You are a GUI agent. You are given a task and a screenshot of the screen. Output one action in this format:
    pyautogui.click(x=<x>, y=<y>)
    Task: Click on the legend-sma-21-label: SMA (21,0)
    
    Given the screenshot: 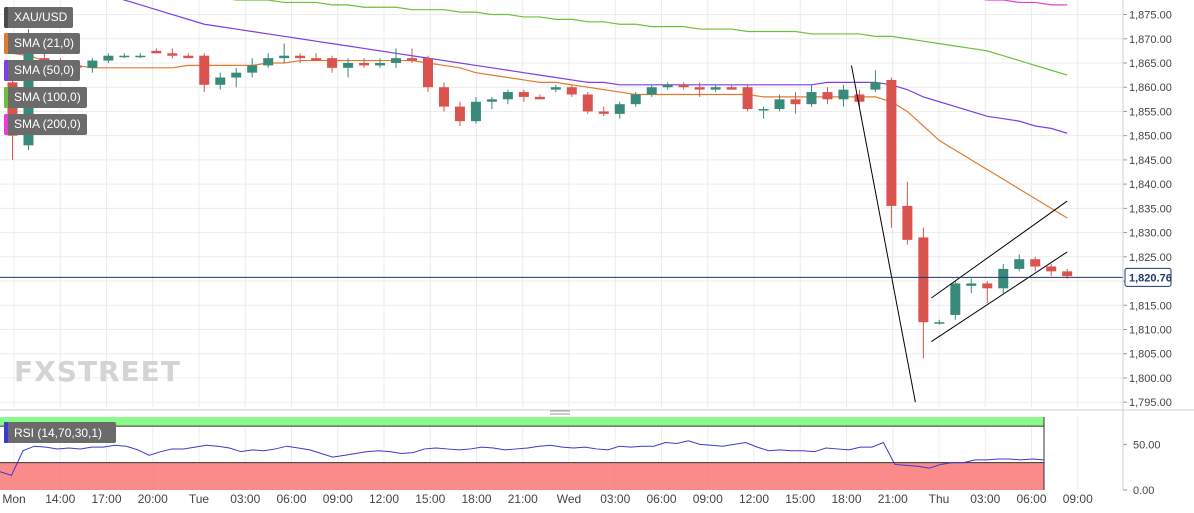 What is the action you would take?
    pyautogui.click(x=44, y=43)
    